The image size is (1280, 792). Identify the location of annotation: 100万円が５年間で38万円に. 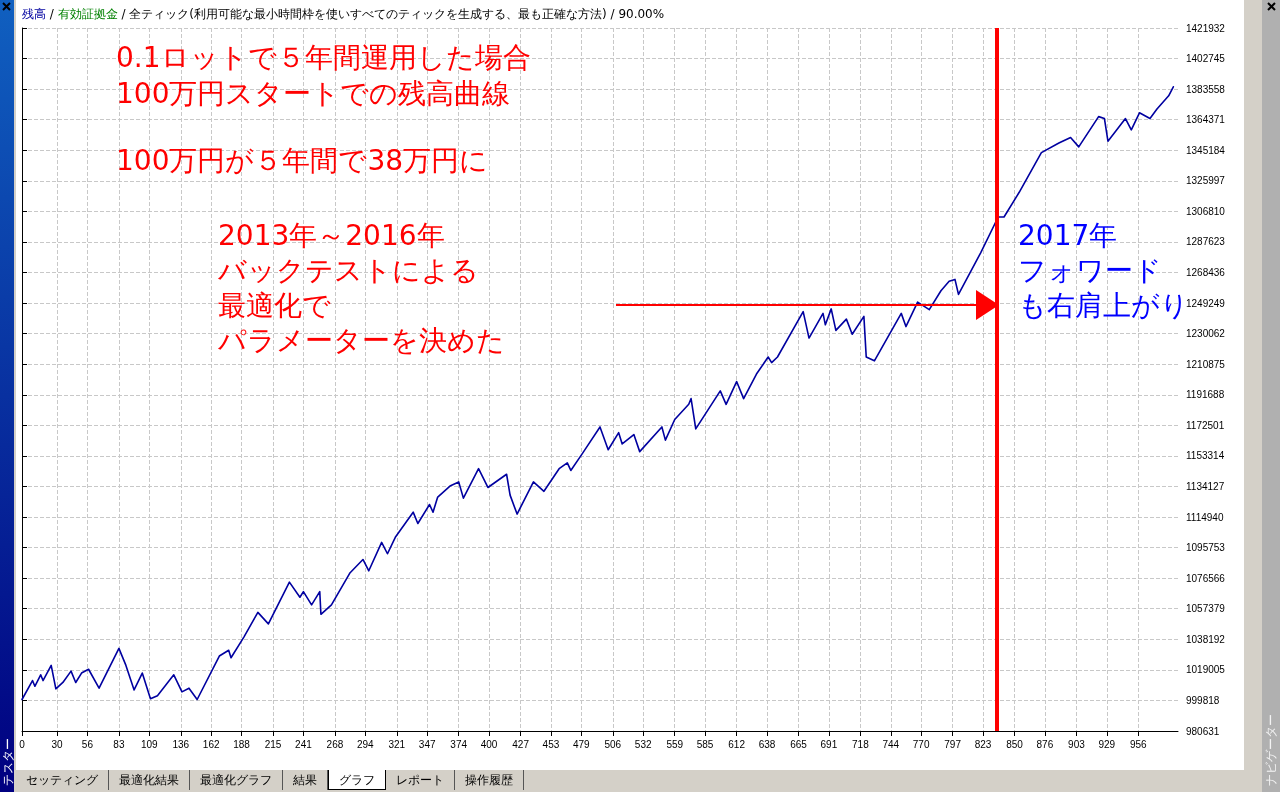
(302, 161).